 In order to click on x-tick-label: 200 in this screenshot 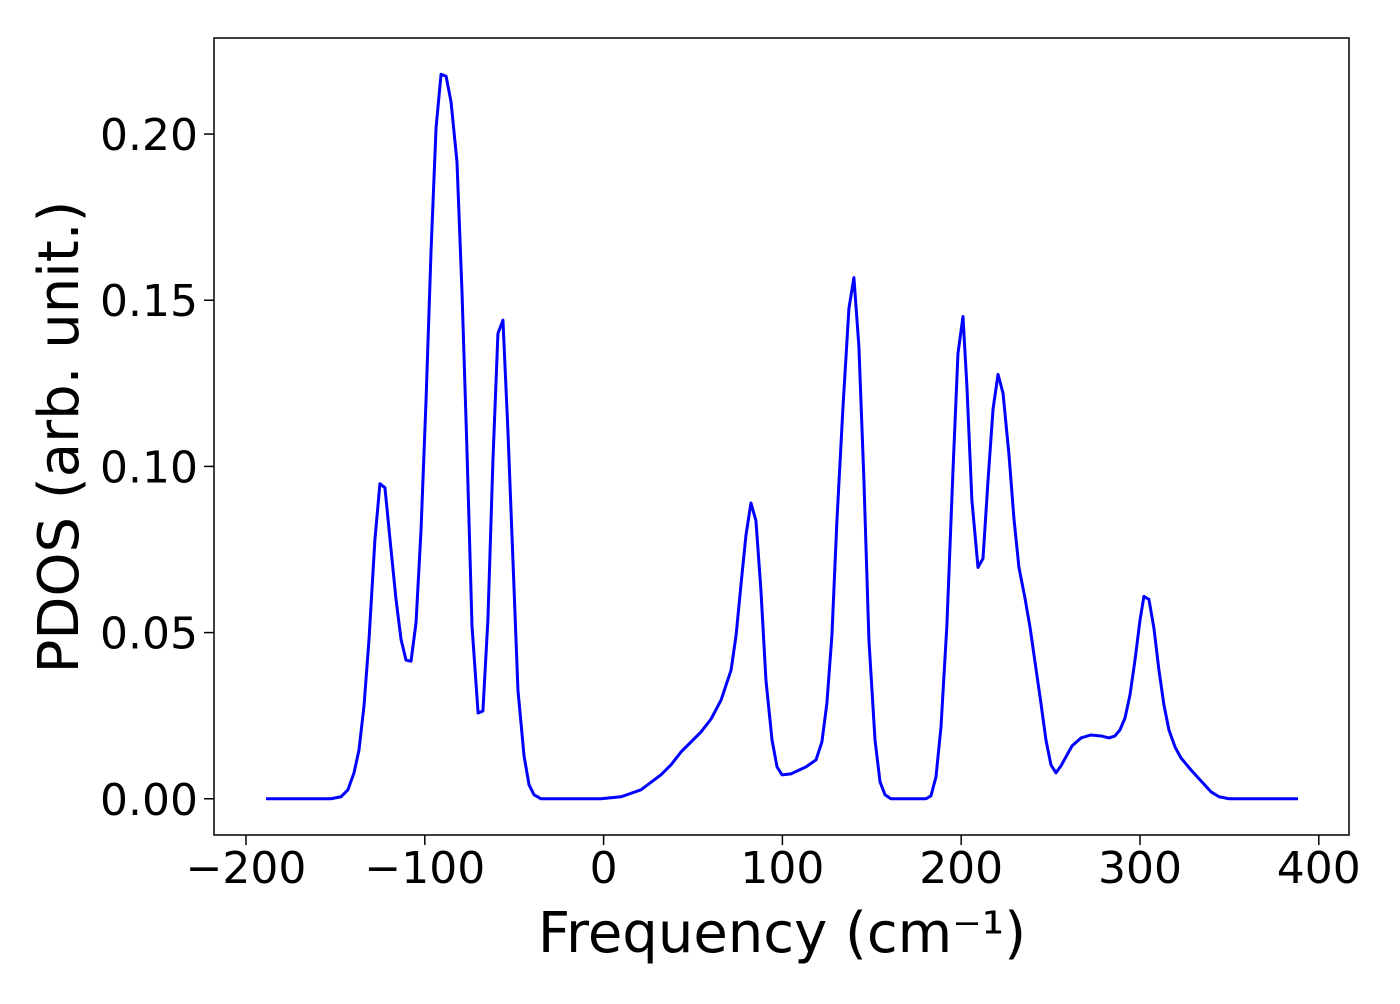, I will do `click(961, 868)`.